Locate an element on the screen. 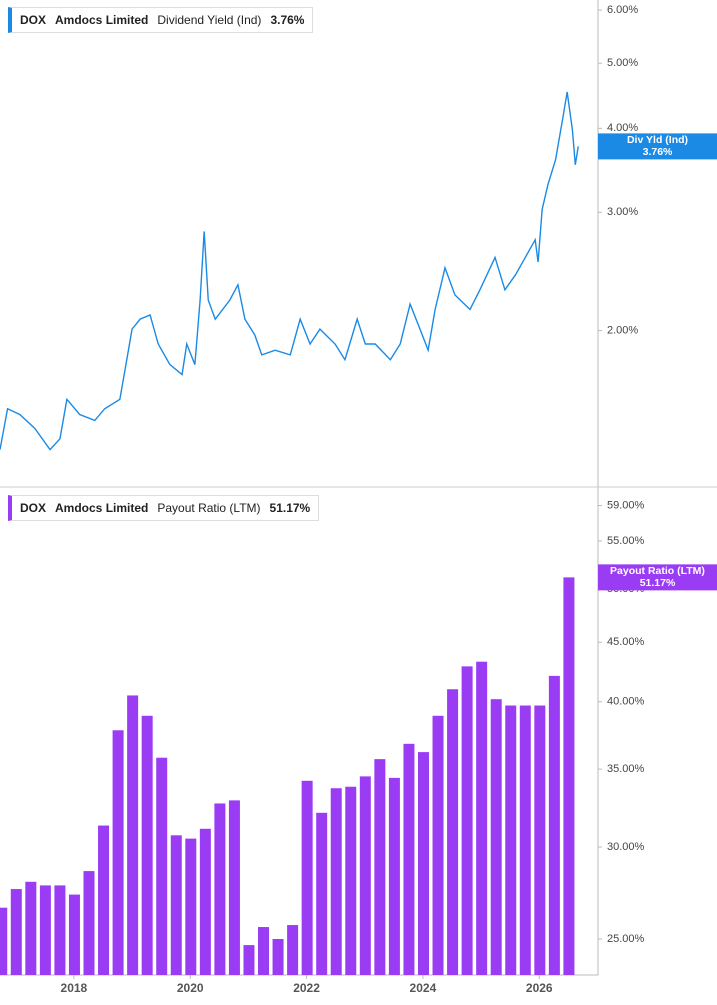  x-tick-label: 2018 is located at coordinates (74, 988).